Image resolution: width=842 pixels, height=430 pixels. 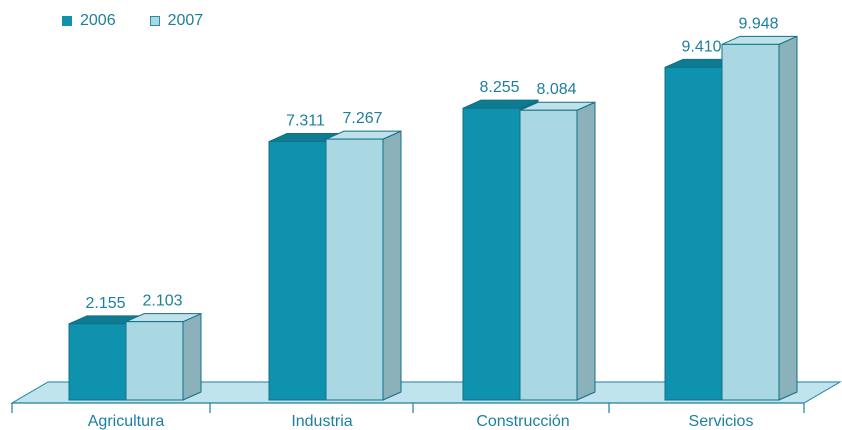 What do you see at coordinates (126, 421) in the screenshot?
I see `x-tick-label-0: Agricultura` at bounding box center [126, 421].